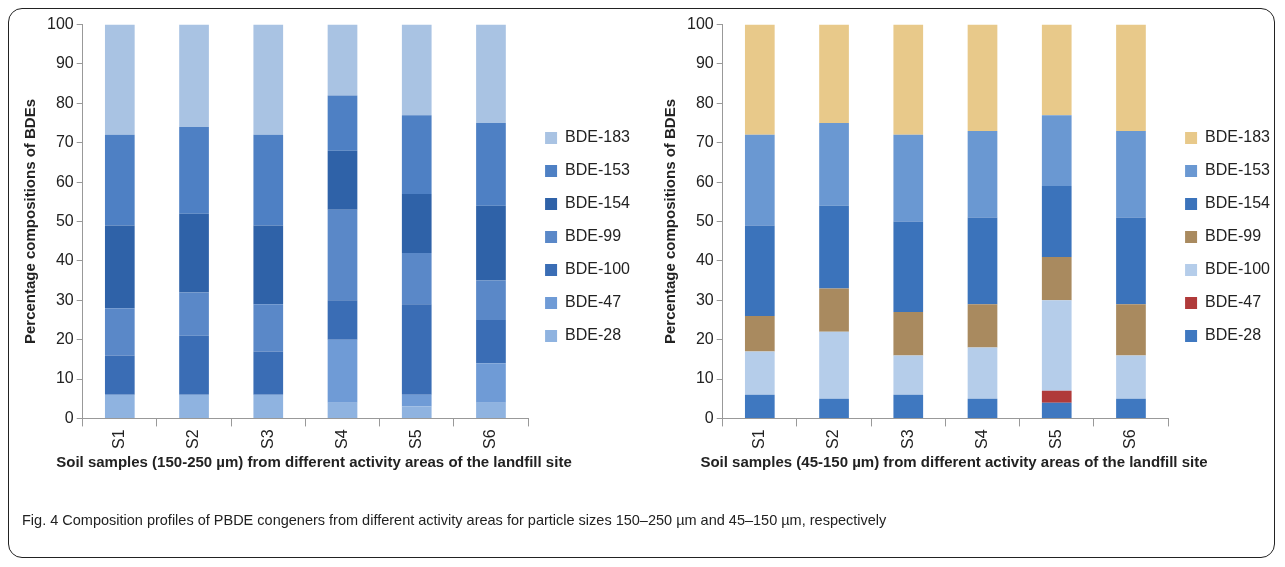 The width and height of the screenshot is (1285, 567). I want to click on y-tick-label: 100, so click(700, 24).